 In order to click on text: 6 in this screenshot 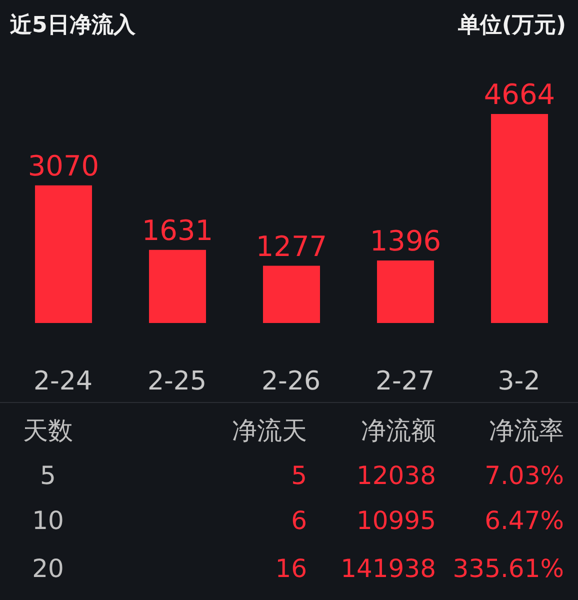, I will do `click(299, 520)`.